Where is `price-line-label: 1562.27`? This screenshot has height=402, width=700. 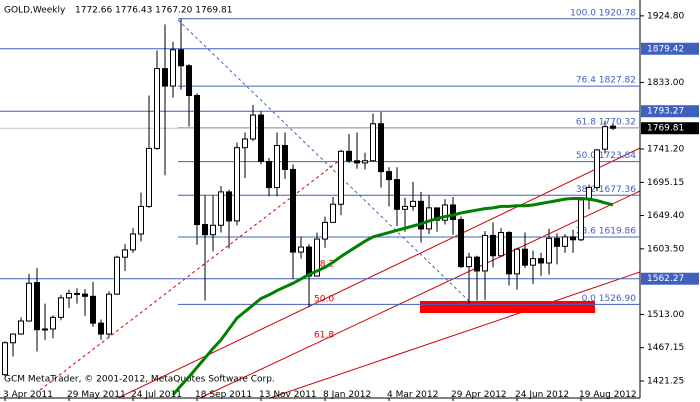
price-line-label: 1562.27 is located at coordinates (665, 279).